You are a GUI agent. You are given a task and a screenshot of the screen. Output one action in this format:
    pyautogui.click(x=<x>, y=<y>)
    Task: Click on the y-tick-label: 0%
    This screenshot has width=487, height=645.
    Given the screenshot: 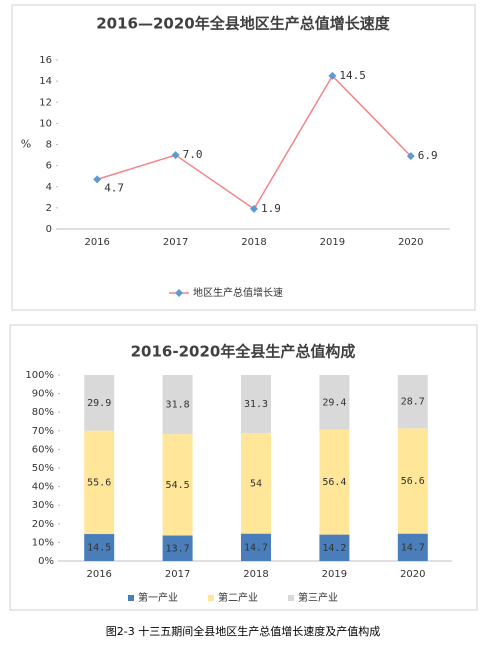 What is the action you would take?
    pyautogui.click(x=46, y=561)
    